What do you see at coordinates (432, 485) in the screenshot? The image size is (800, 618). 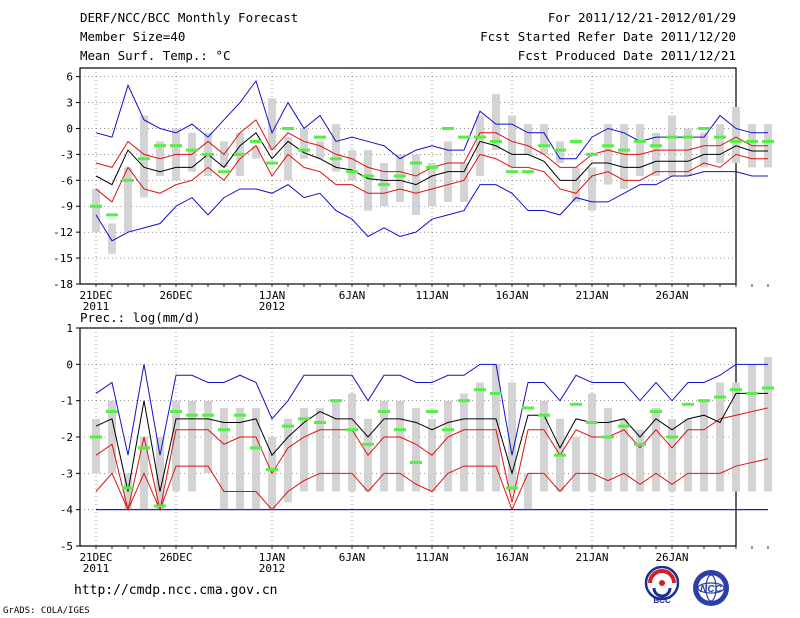 I see `precip-spread-low-line` at bounding box center [432, 485].